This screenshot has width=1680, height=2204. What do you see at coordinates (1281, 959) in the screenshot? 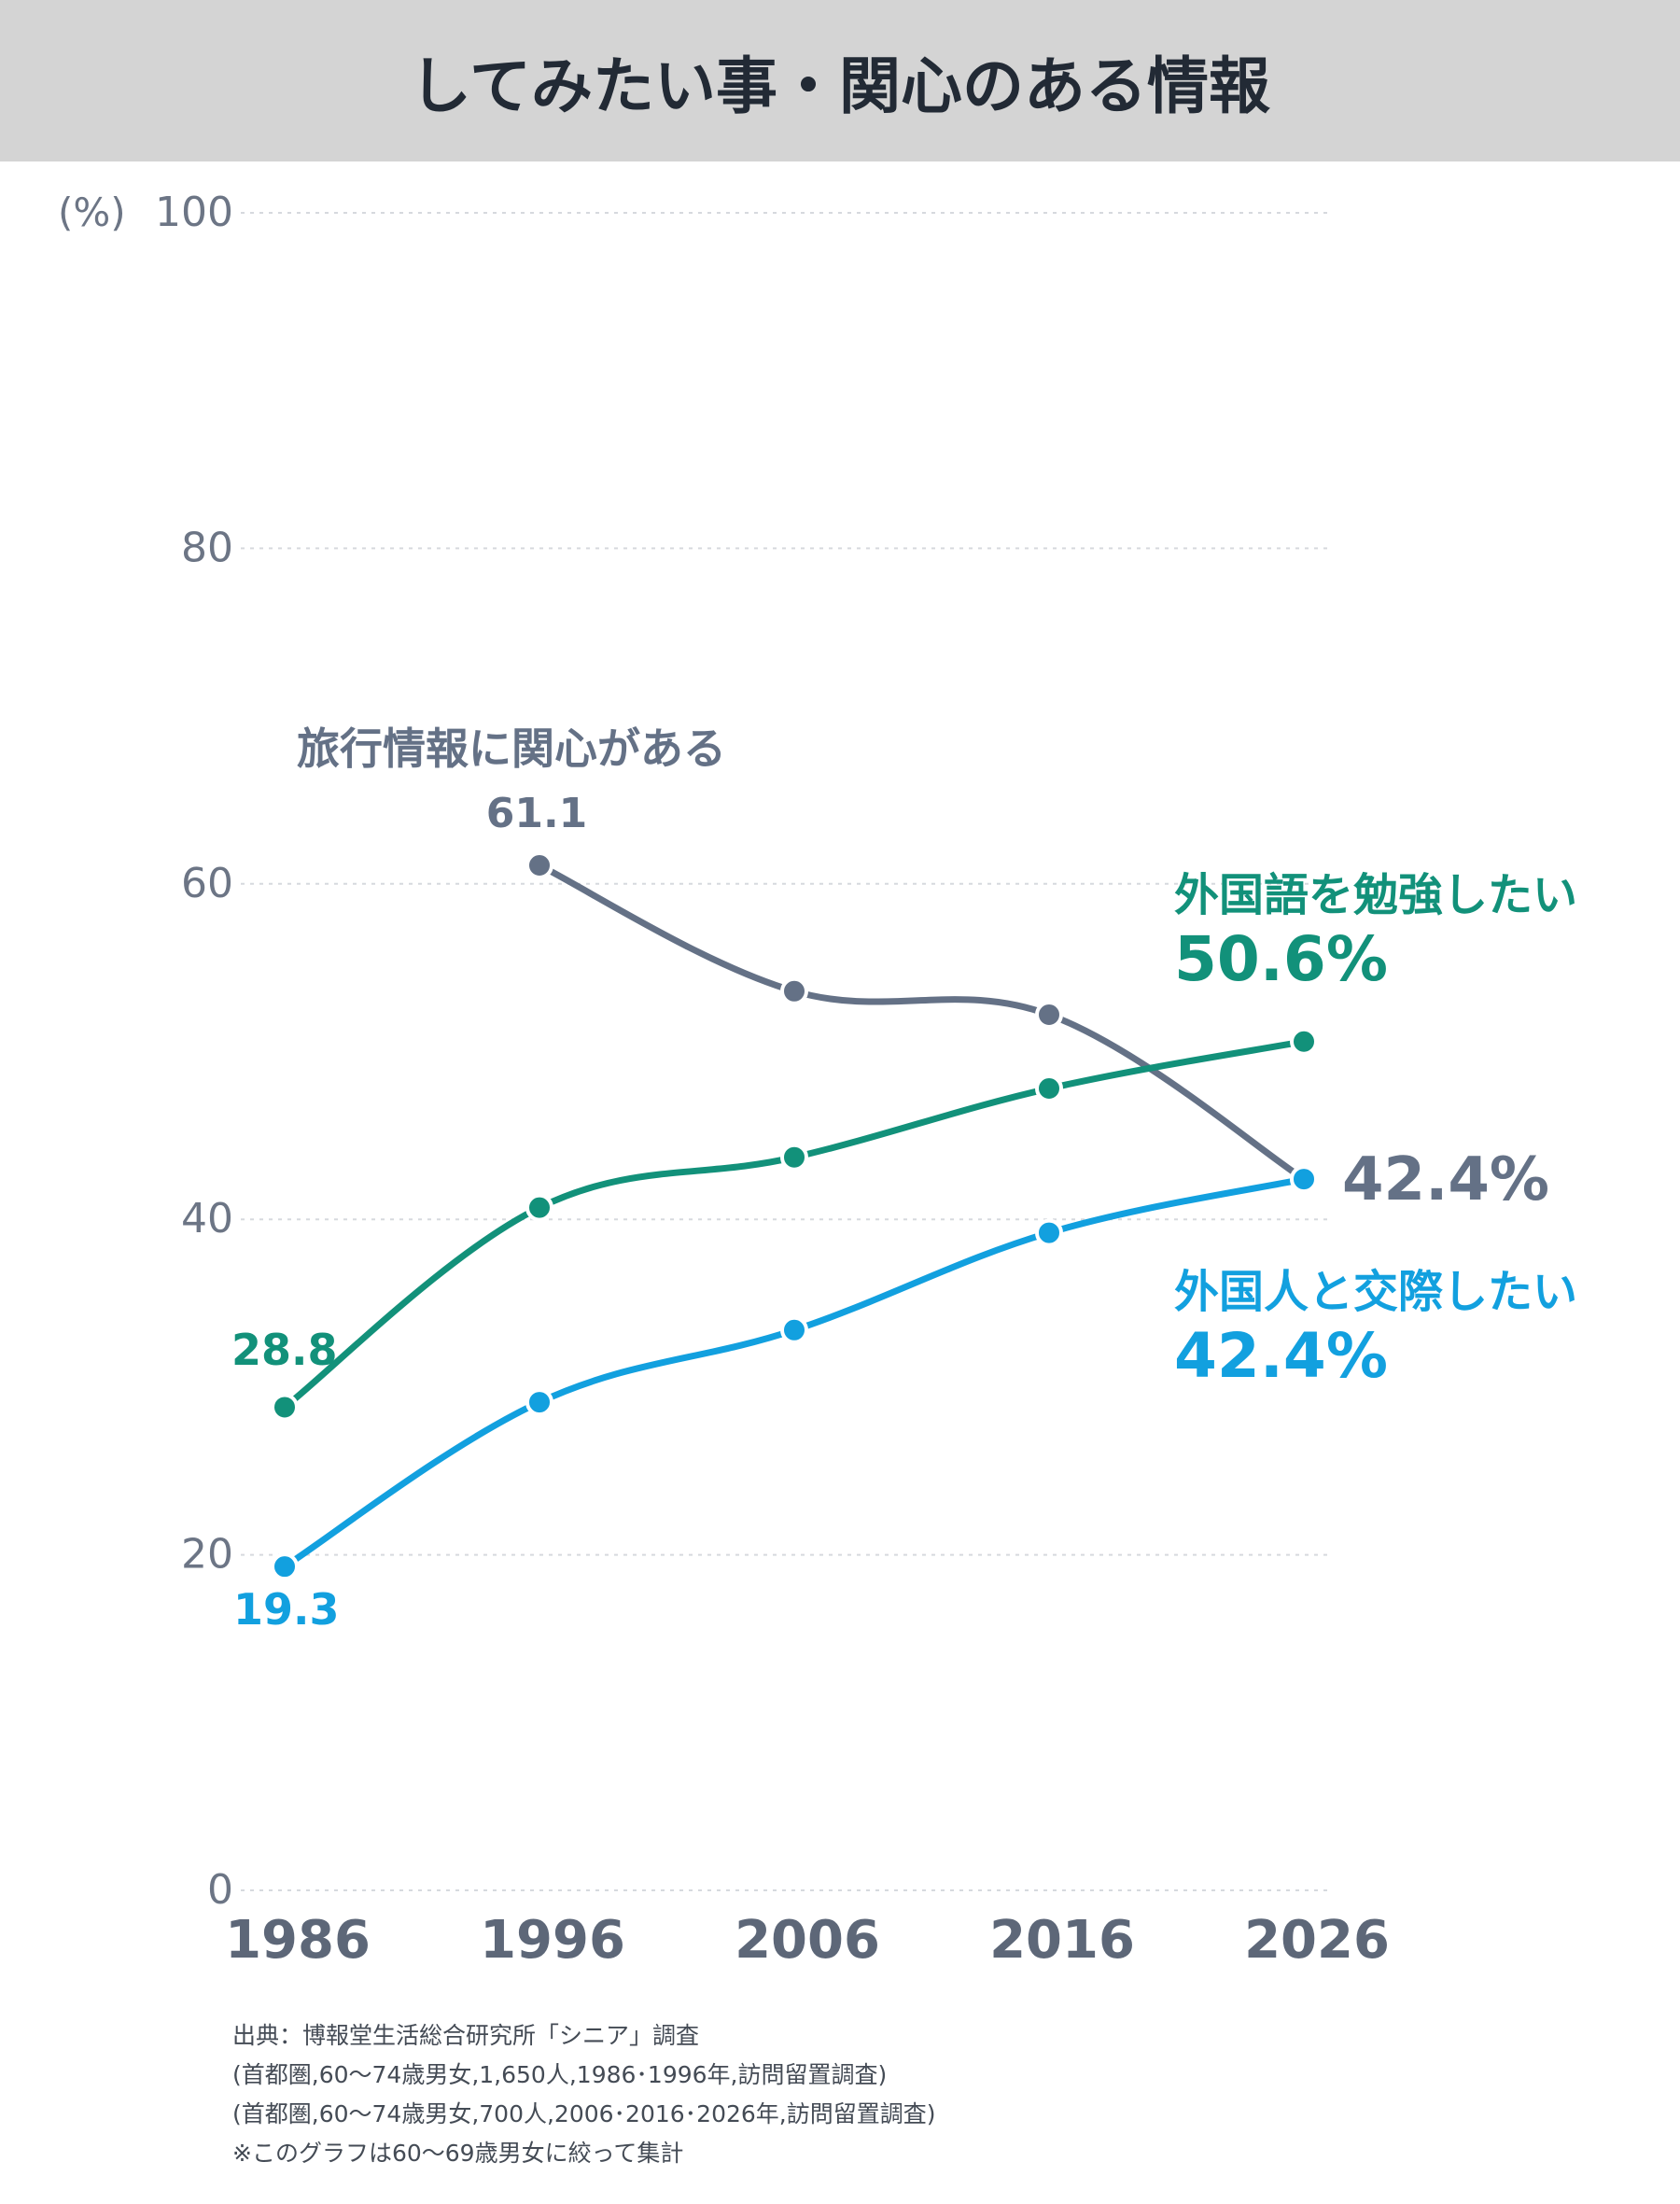
I see `series-end-value: 50.6%` at bounding box center [1281, 959].